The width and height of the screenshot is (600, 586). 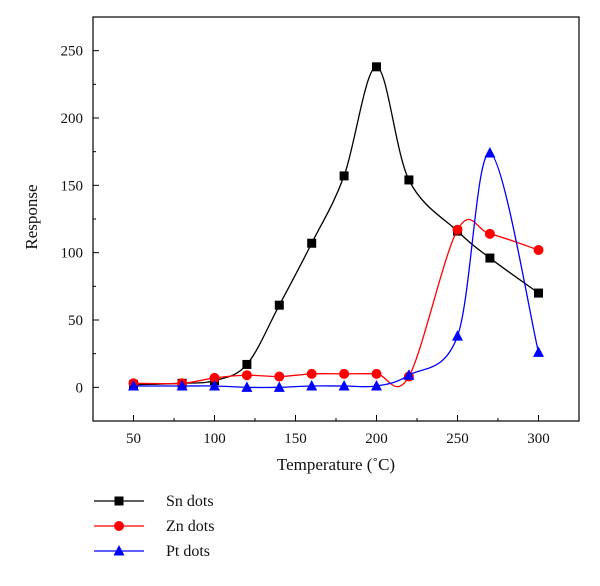 What do you see at coordinates (376, 439) in the screenshot?
I see `x-tick-label: 200` at bounding box center [376, 439].